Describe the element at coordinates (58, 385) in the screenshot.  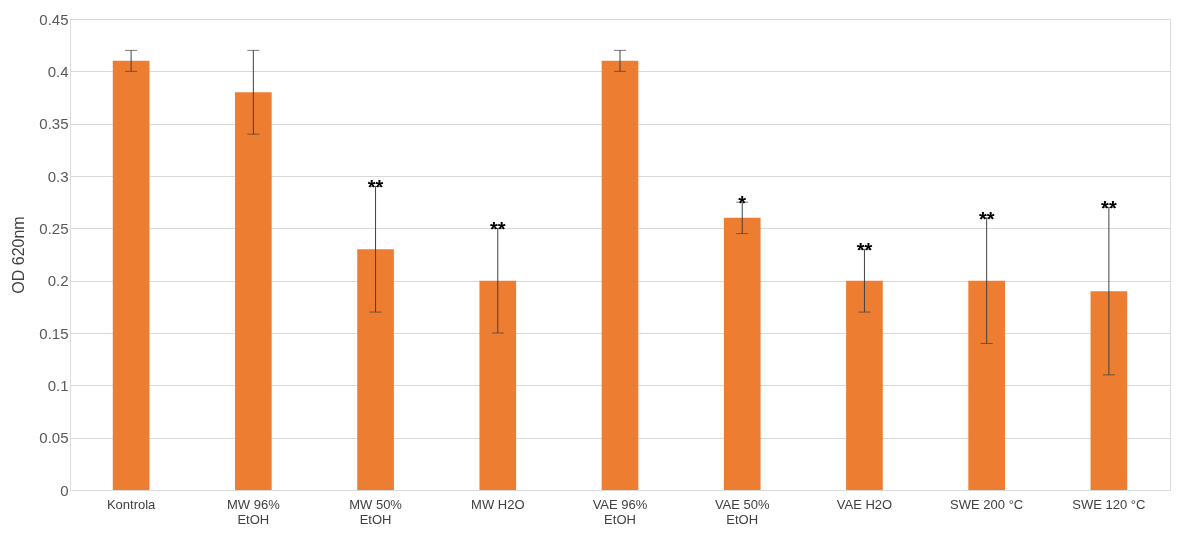
I see `y-tick-label: 0.1` at that location.